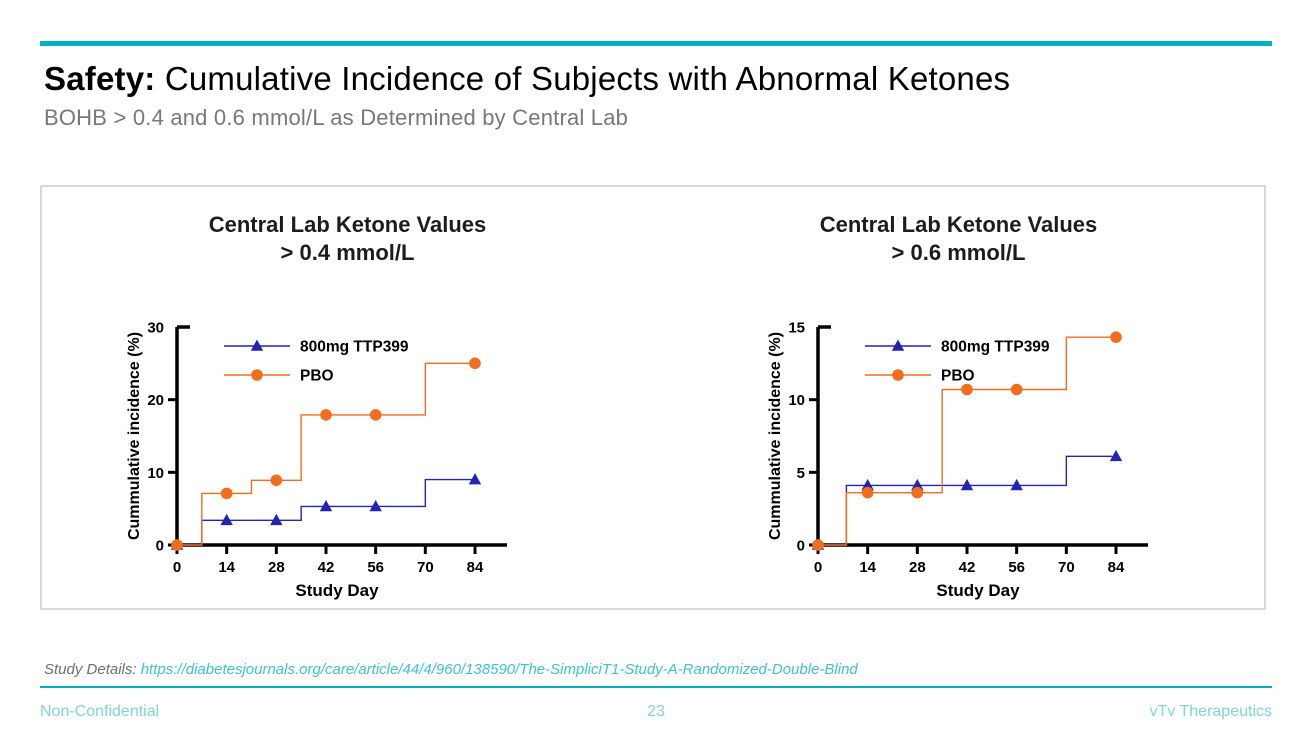 This screenshot has width=1311, height=733. What do you see at coordinates (1210, 711) in the screenshot?
I see `footer-company: vTv Therapeutics` at bounding box center [1210, 711].